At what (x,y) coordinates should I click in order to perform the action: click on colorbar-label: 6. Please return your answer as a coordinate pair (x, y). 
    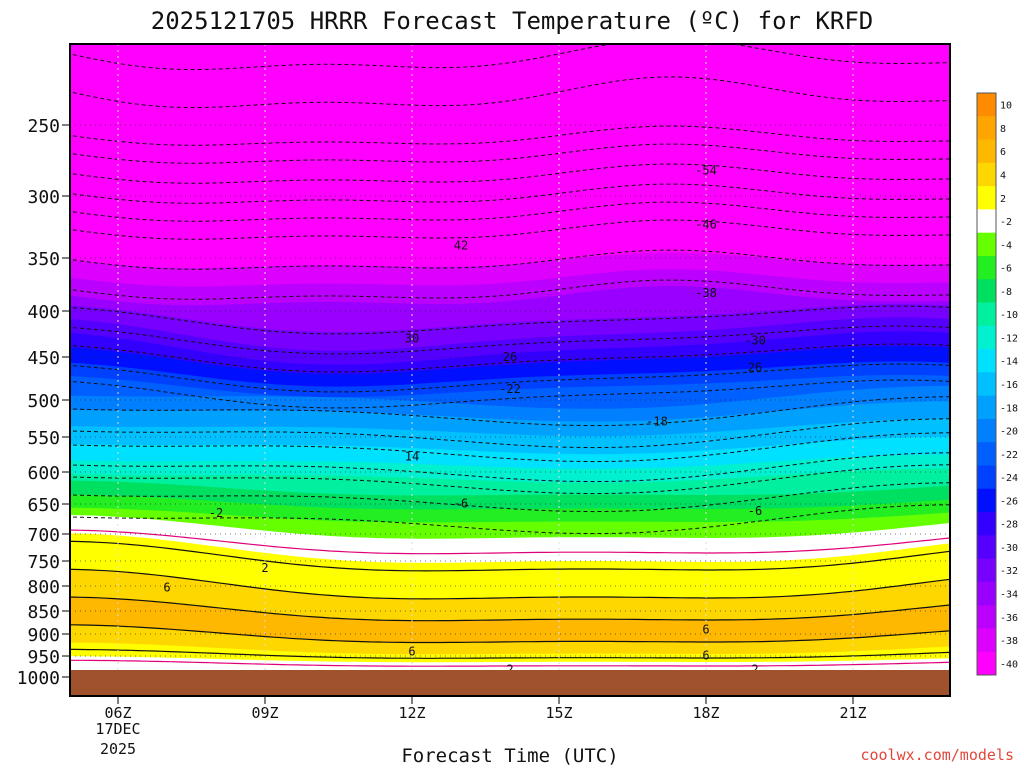
    Looking at the image, I should click on (1003, 152).